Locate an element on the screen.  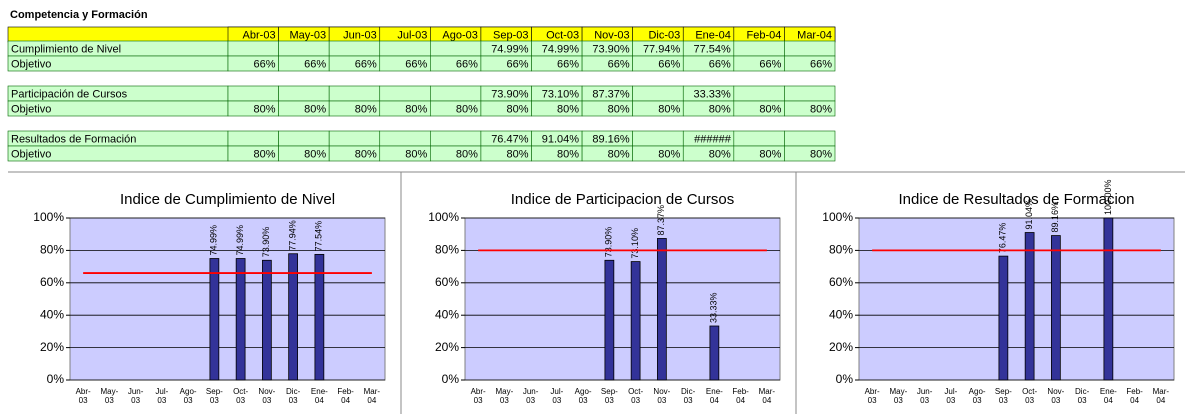
data-label: 77.54% is located at coordinates (319, 236).